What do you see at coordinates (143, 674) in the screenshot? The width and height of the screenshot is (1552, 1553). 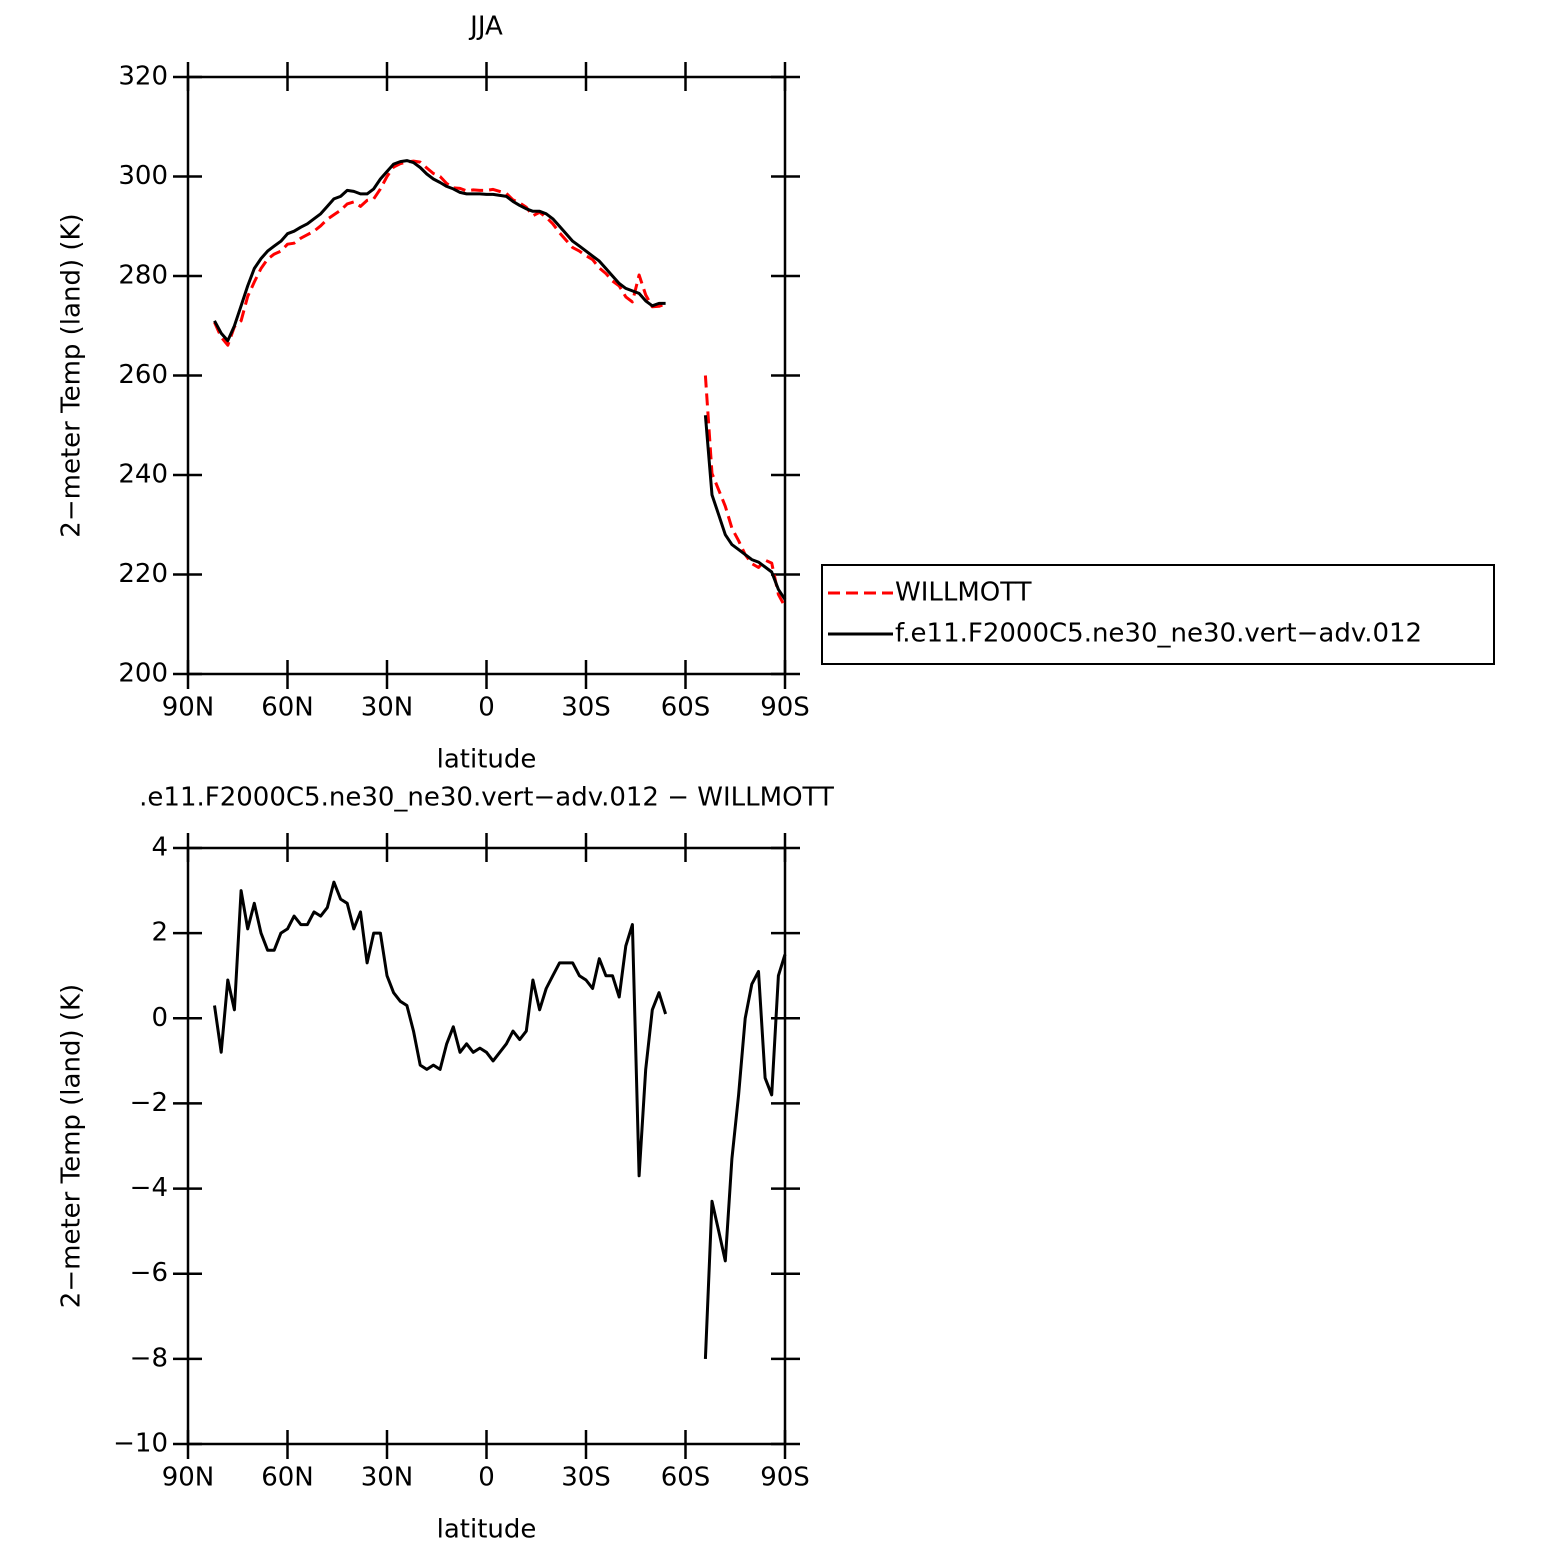 I see `y-tick-label: 200` at bounding box center [143, 674].